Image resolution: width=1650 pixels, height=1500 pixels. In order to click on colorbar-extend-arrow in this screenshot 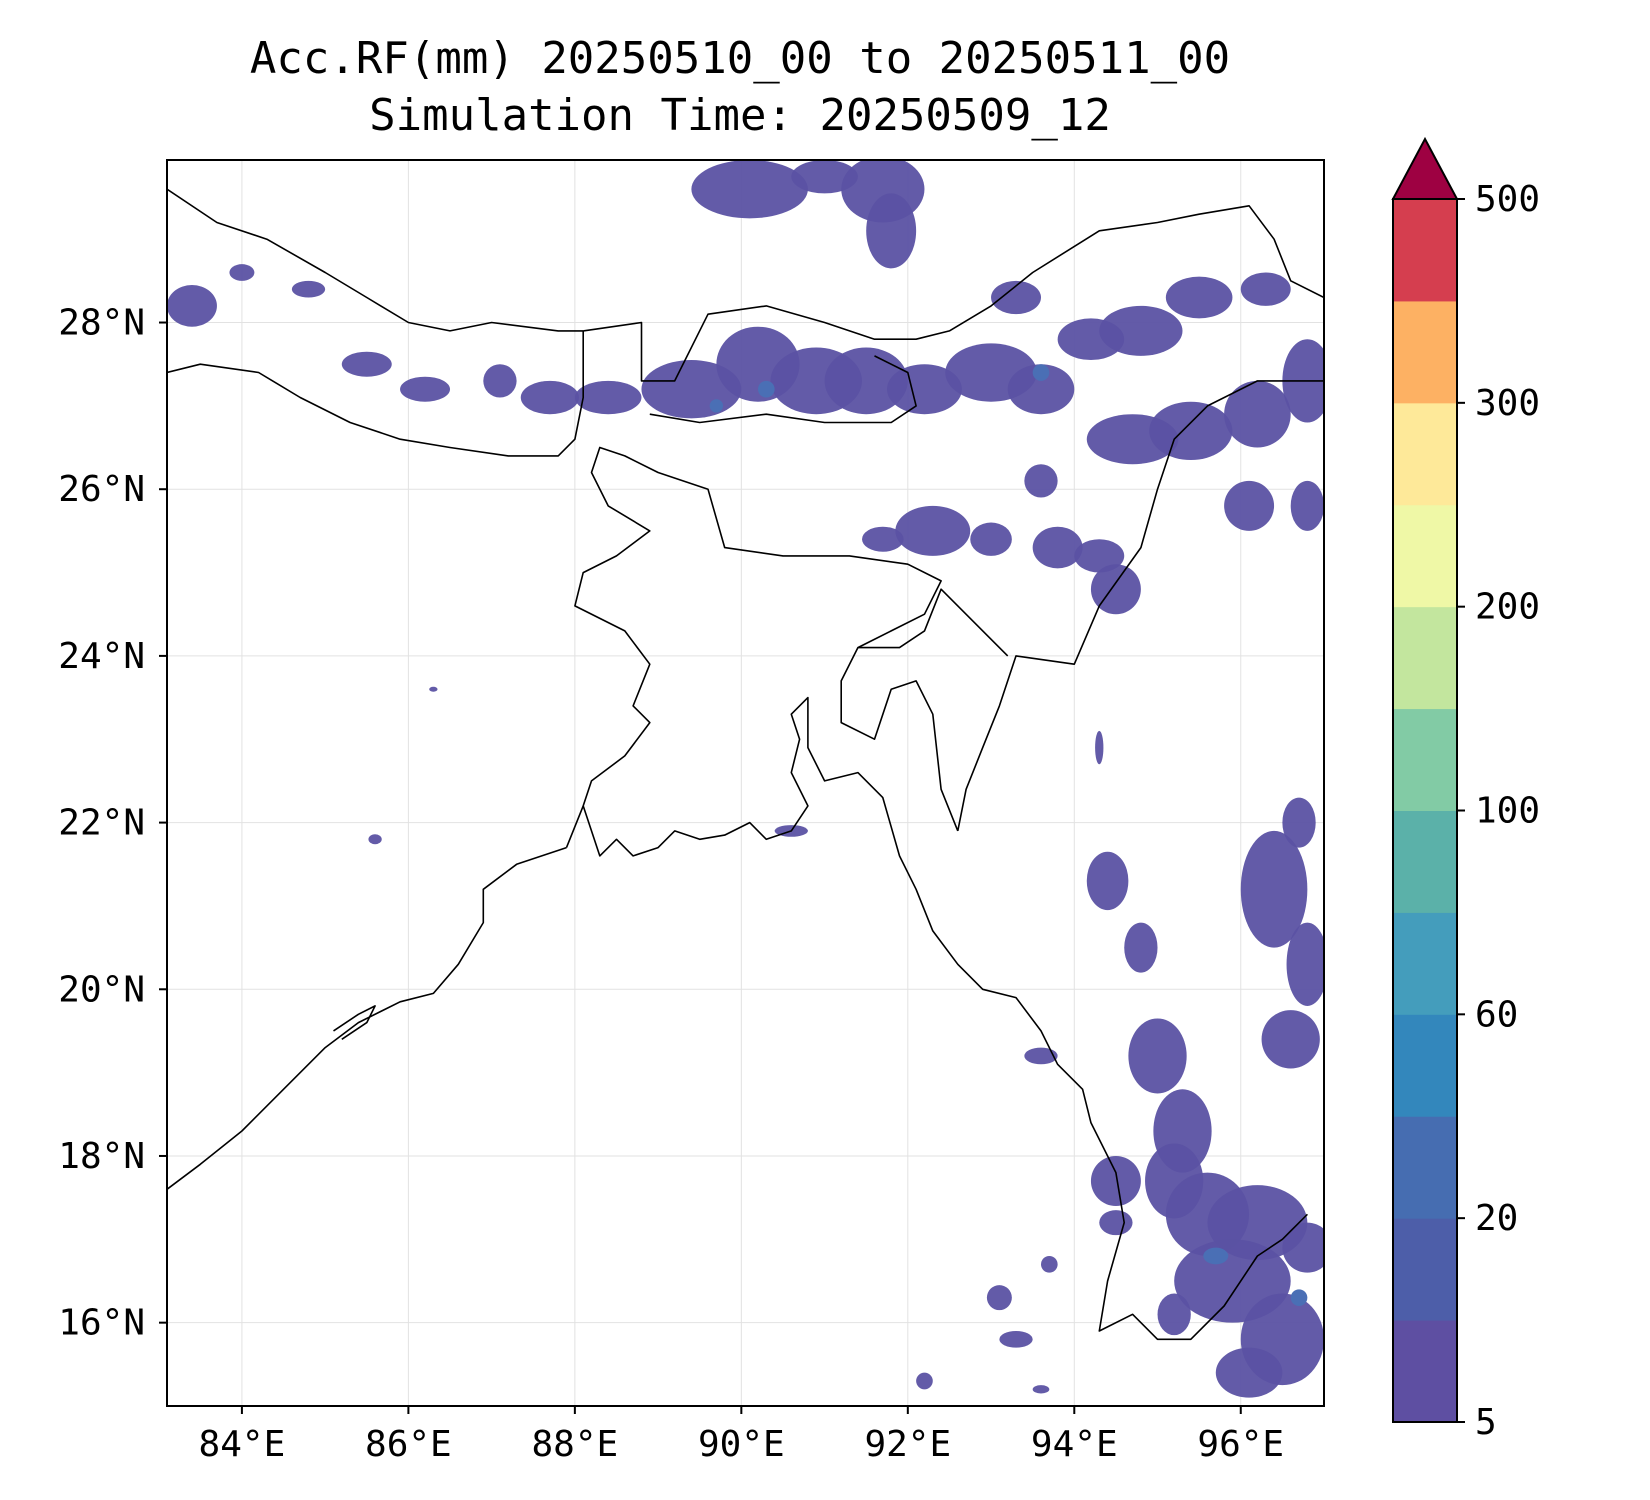, I will do `click(1425, 168)`.